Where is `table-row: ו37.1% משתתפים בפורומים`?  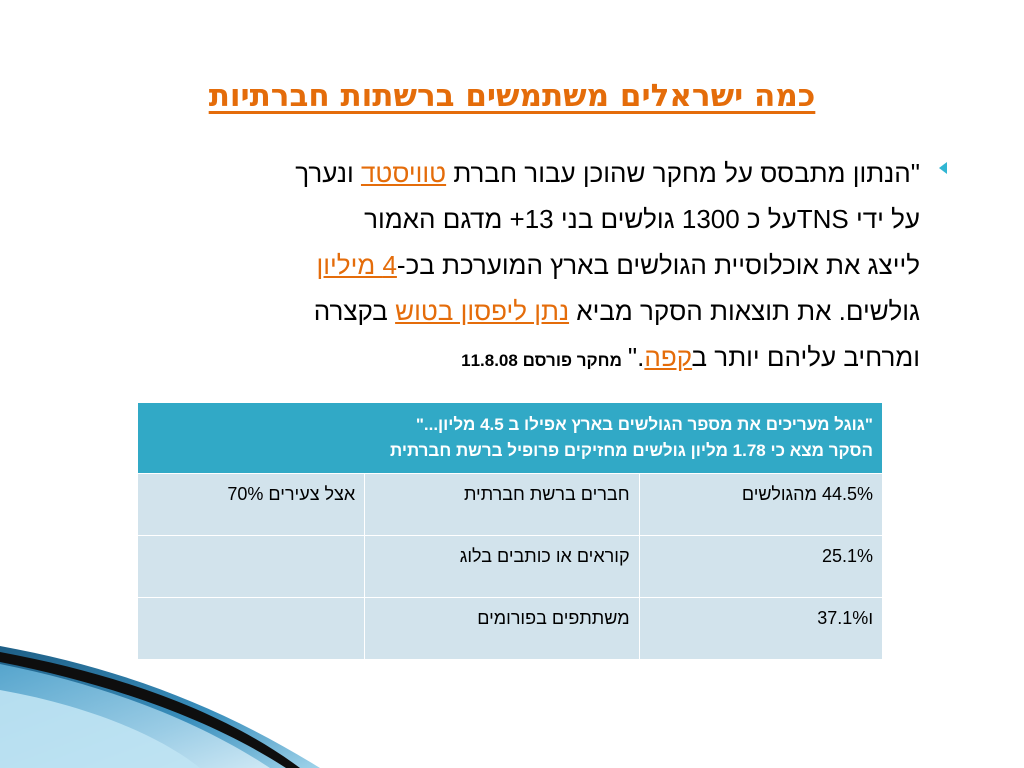
table-row: ו37.1% משתתפים בפורומים is located at coordinates (510, 628).